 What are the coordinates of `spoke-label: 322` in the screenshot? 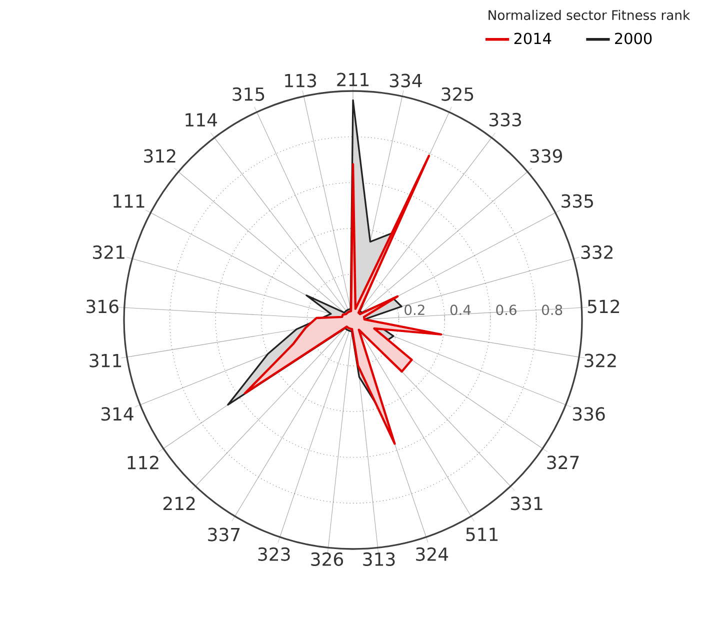 It's located at (600, 361).